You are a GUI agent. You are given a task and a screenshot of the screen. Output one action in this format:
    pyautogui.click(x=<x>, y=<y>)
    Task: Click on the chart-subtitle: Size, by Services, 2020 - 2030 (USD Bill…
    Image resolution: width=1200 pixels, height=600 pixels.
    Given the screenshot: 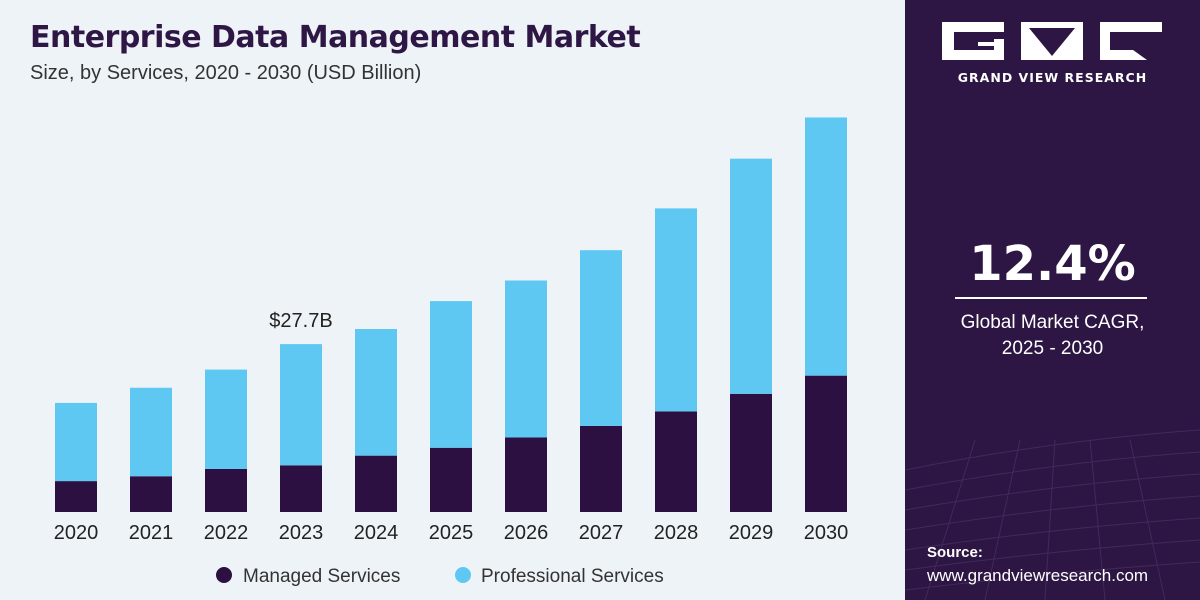 What is the action you would take?
    pyautogui.click(x=226, y=73)
    